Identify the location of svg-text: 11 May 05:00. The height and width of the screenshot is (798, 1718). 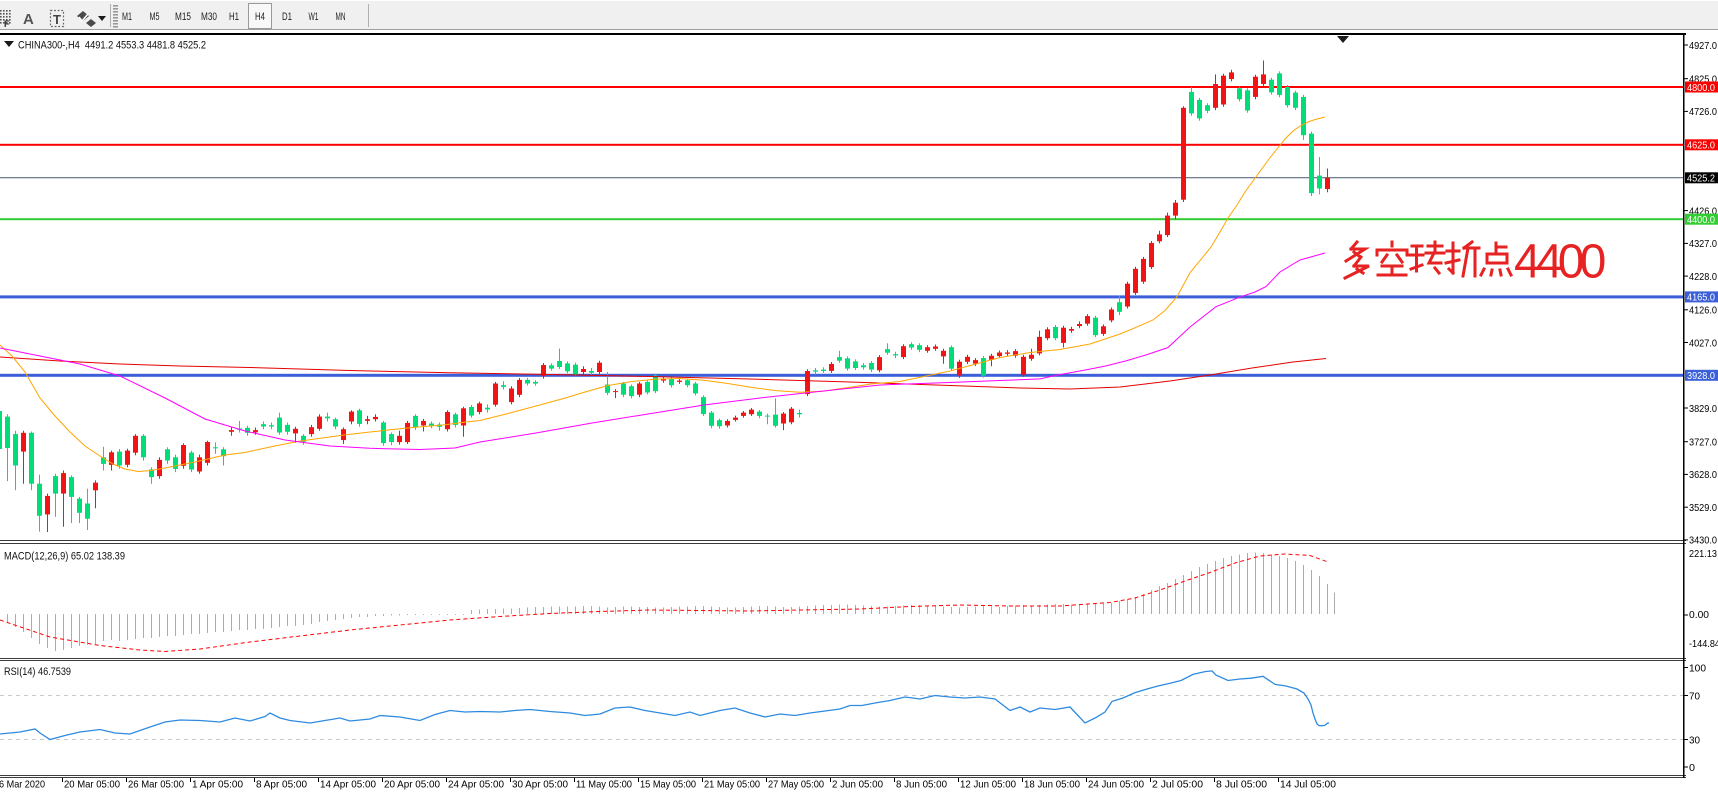
(604, 785).